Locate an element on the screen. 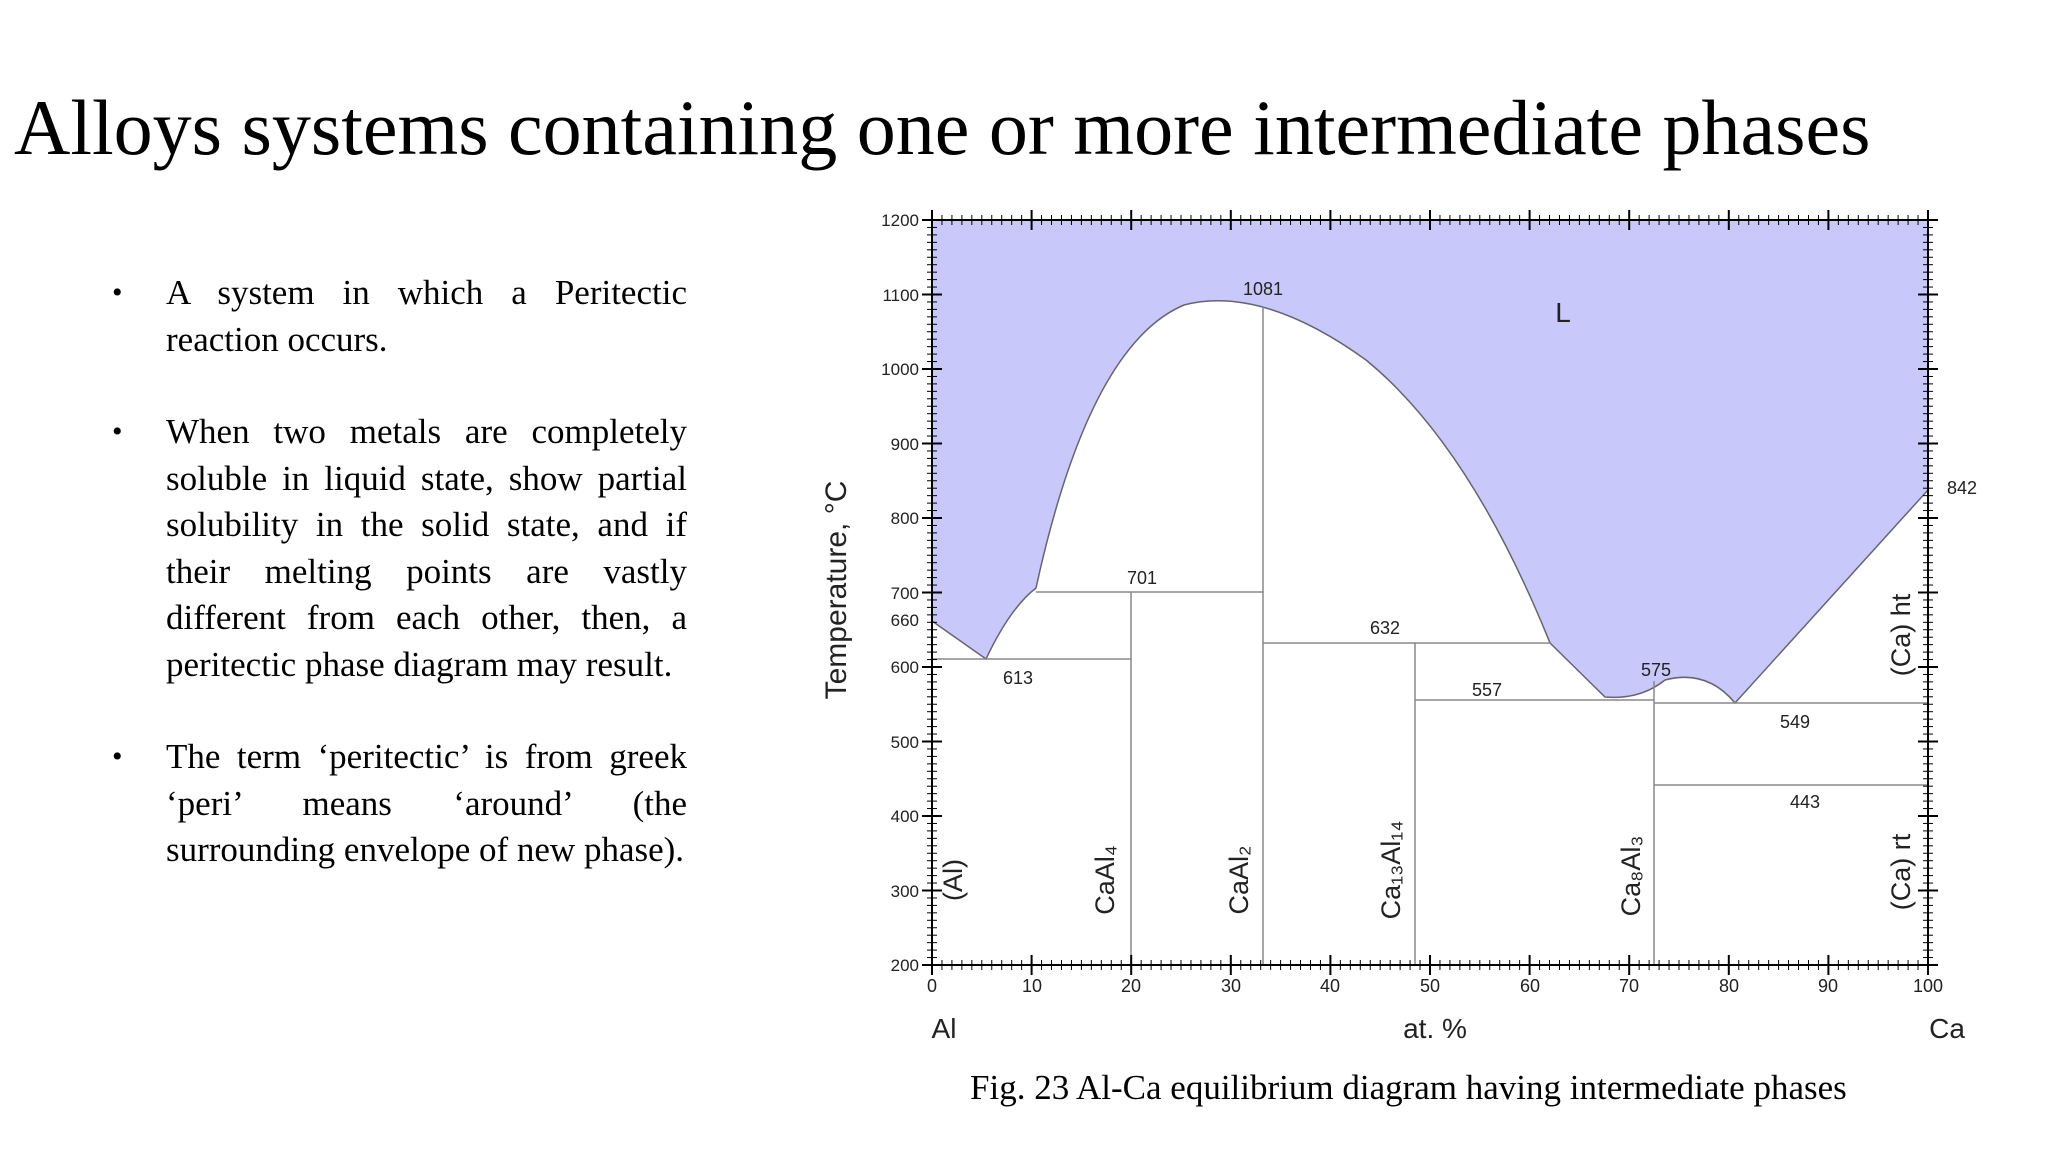  phase-label-ca-rt: (Ca) rt is located at coordinates (1901, 871).